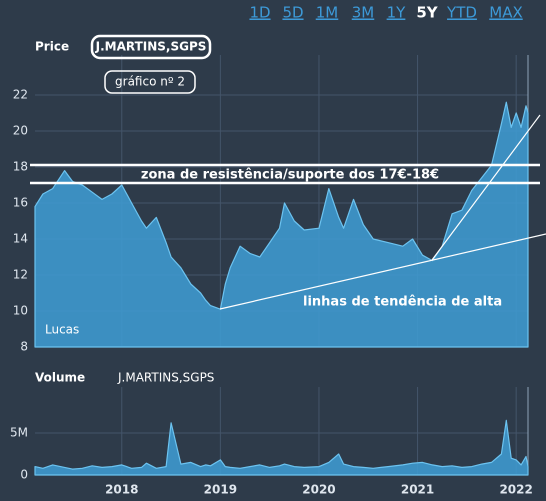  I want to click on range-button: 5D, so click(292, 13).